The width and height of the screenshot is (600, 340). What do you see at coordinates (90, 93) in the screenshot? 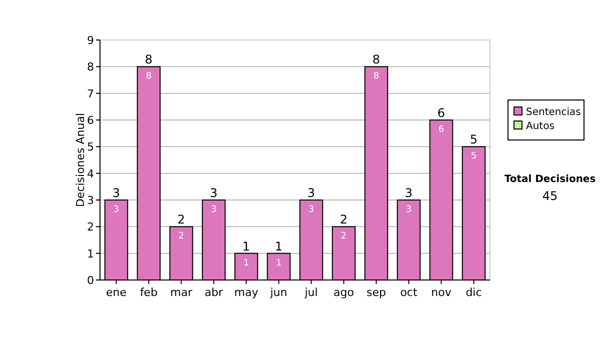
I see `y-tick-label: 7` at bounding box center [90, 93].